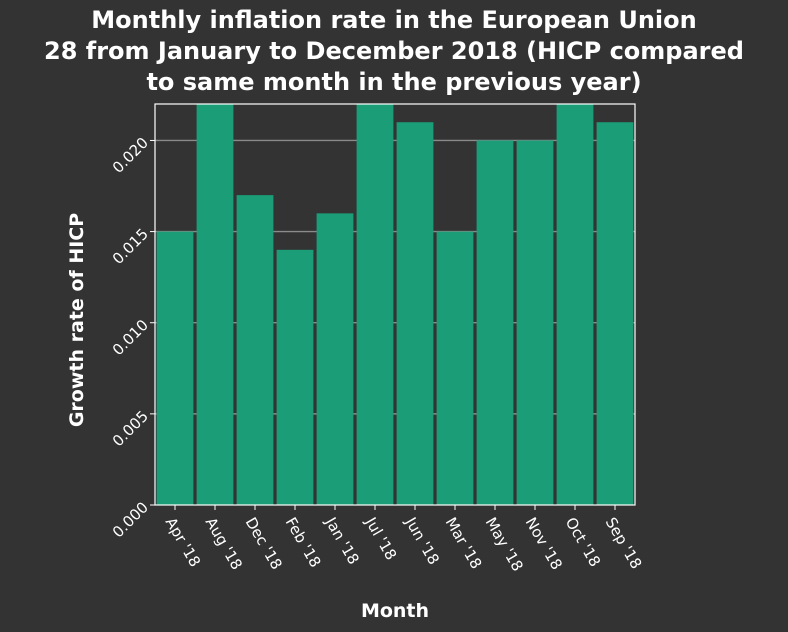 Image resolution: width=788 pixels, height=632 pixels. What do you see at coordinates (342, 540) in the screenshot?
I see `x-tick-label: Jan '18` at bounding box center [342, 540].